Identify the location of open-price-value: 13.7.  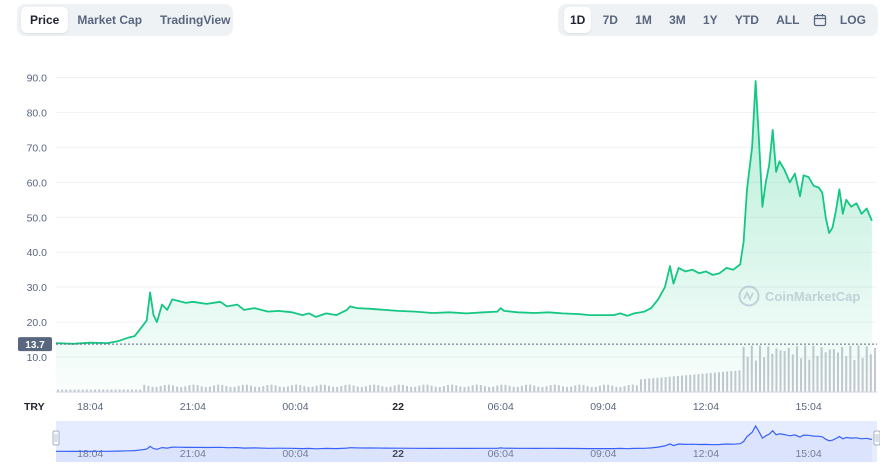
(35, 345).